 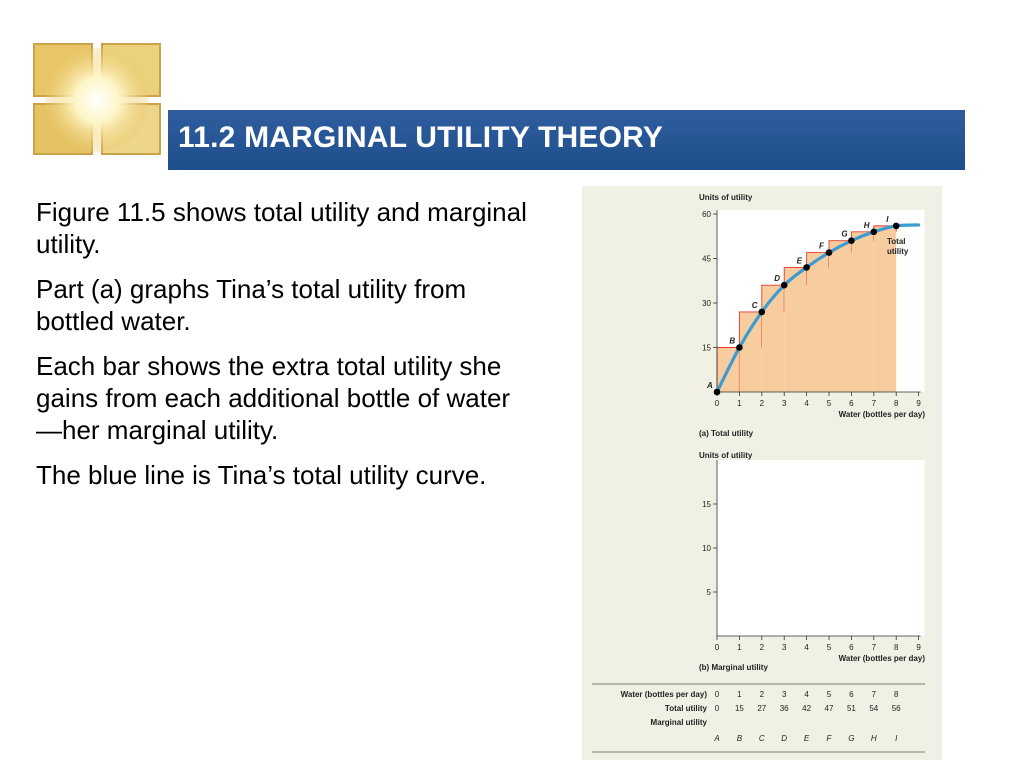 What do you see at coordinates (882, 414) in the screenshot?
I see `x-axis-label-a: Water (bottles per day)` at bounding box center [882, 414].